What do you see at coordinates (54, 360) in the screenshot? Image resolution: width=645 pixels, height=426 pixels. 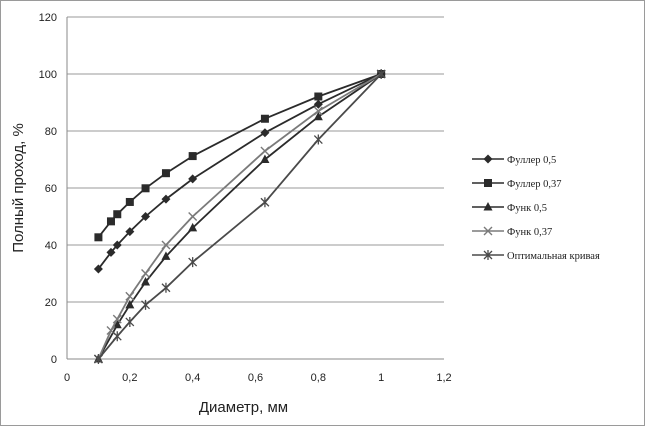 I see `y-tick-label: 0` at bounding box center [54, 360].